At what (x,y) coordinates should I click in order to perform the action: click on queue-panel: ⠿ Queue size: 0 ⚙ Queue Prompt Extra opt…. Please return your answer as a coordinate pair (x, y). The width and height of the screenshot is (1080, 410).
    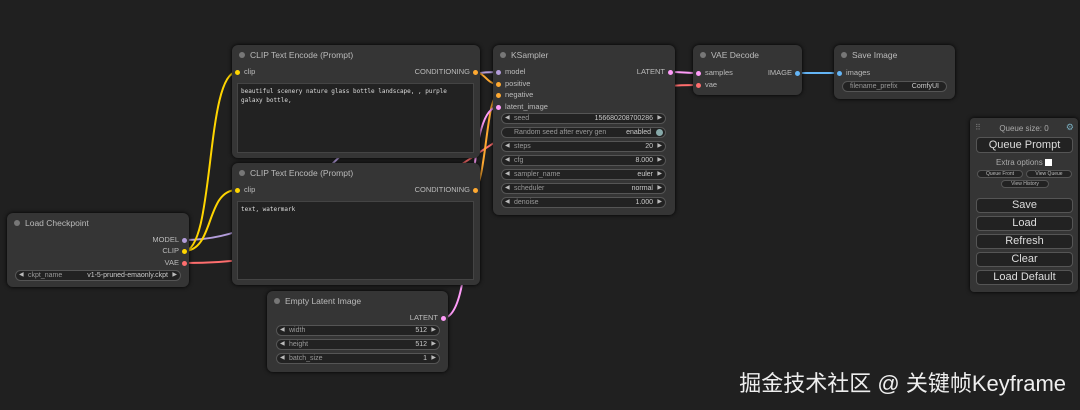
    Looking at the image, I should click on (1024, 205).